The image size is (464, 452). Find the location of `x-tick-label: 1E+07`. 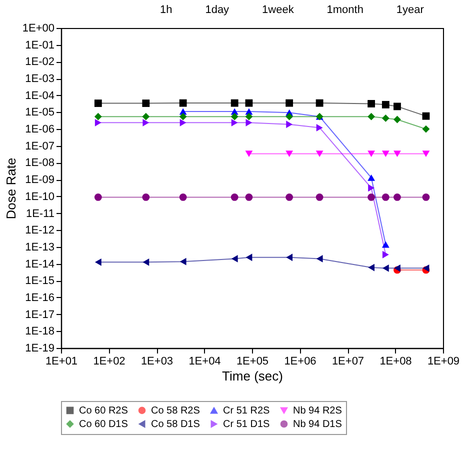

x-tick-label: 1E+07 is located at coordinates (348, 362).